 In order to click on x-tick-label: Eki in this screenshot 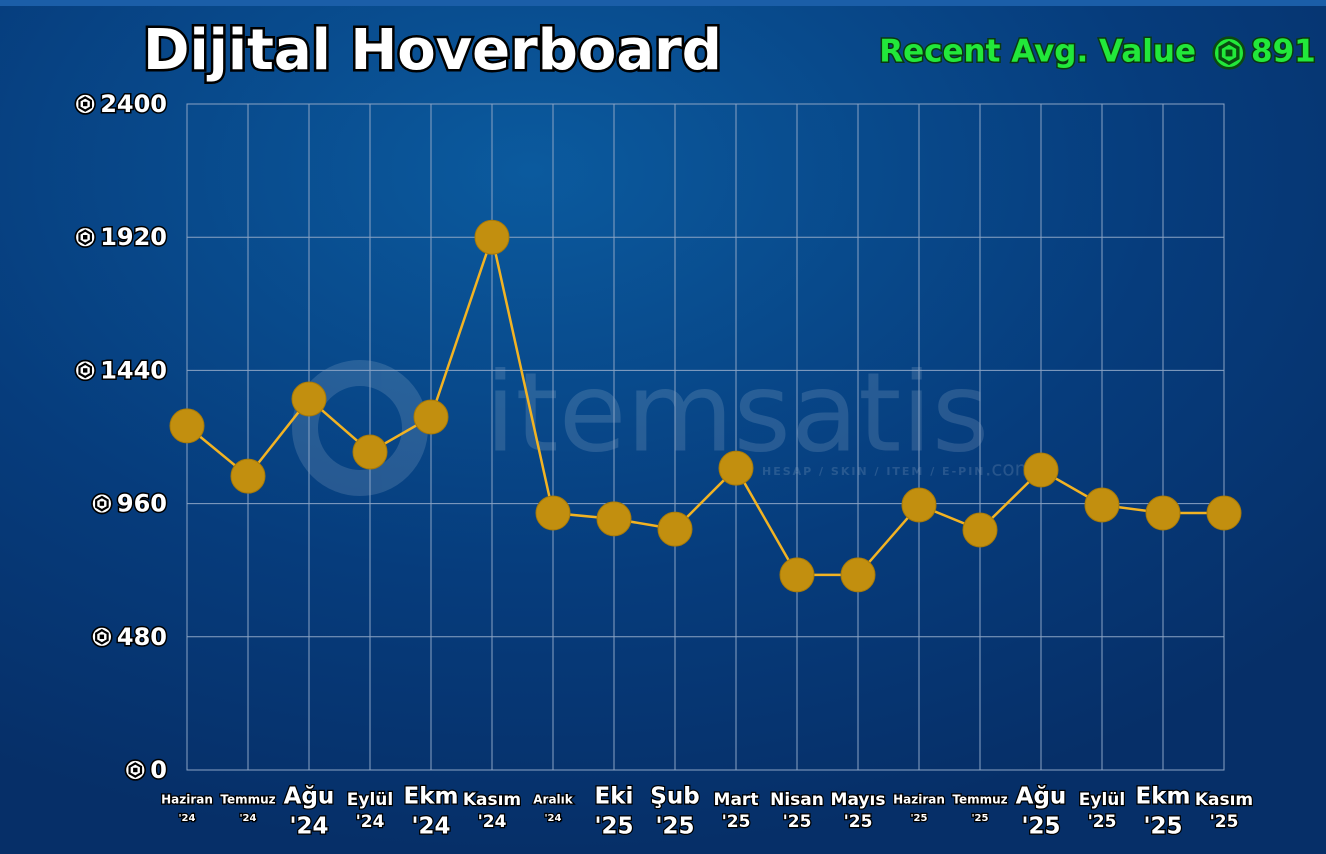, I will do `click(614, 797)`.